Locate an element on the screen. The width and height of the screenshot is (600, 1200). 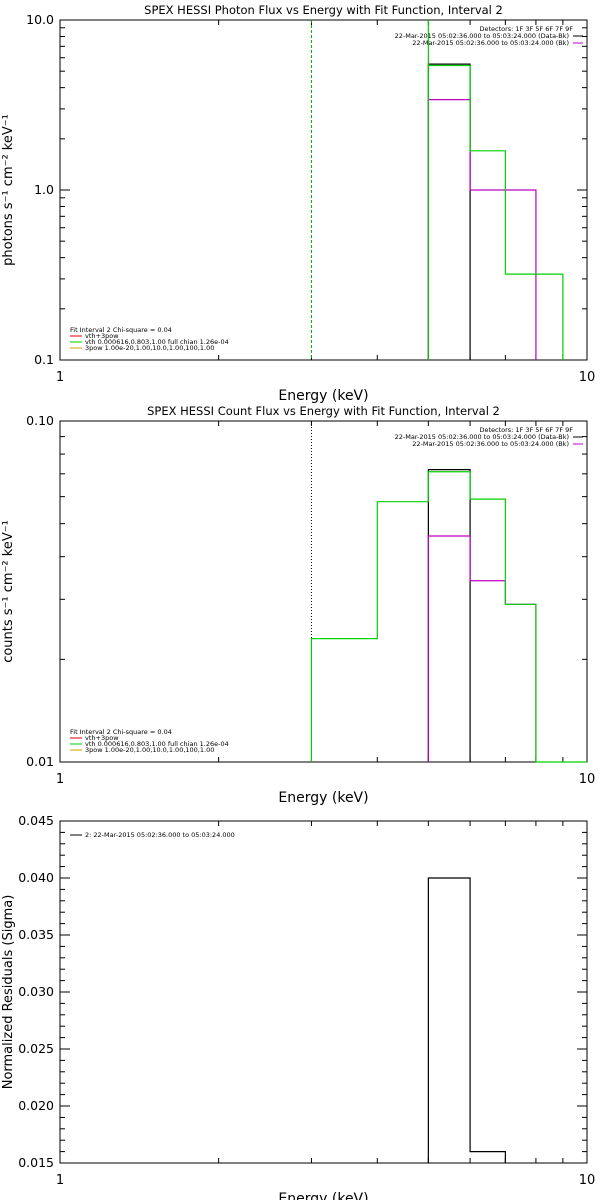
y-tick-label: 0.035 is located at coordinates (36, 934).